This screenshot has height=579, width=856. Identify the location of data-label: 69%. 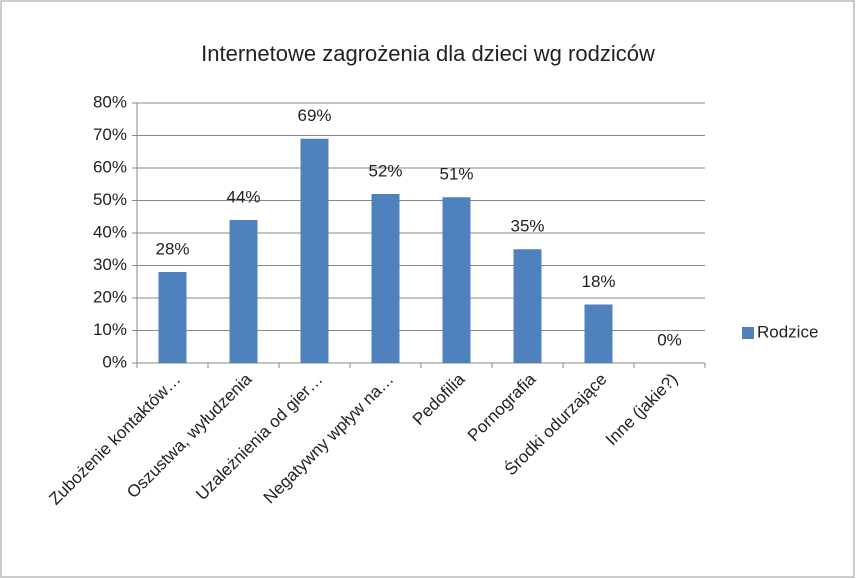
(314, 115).